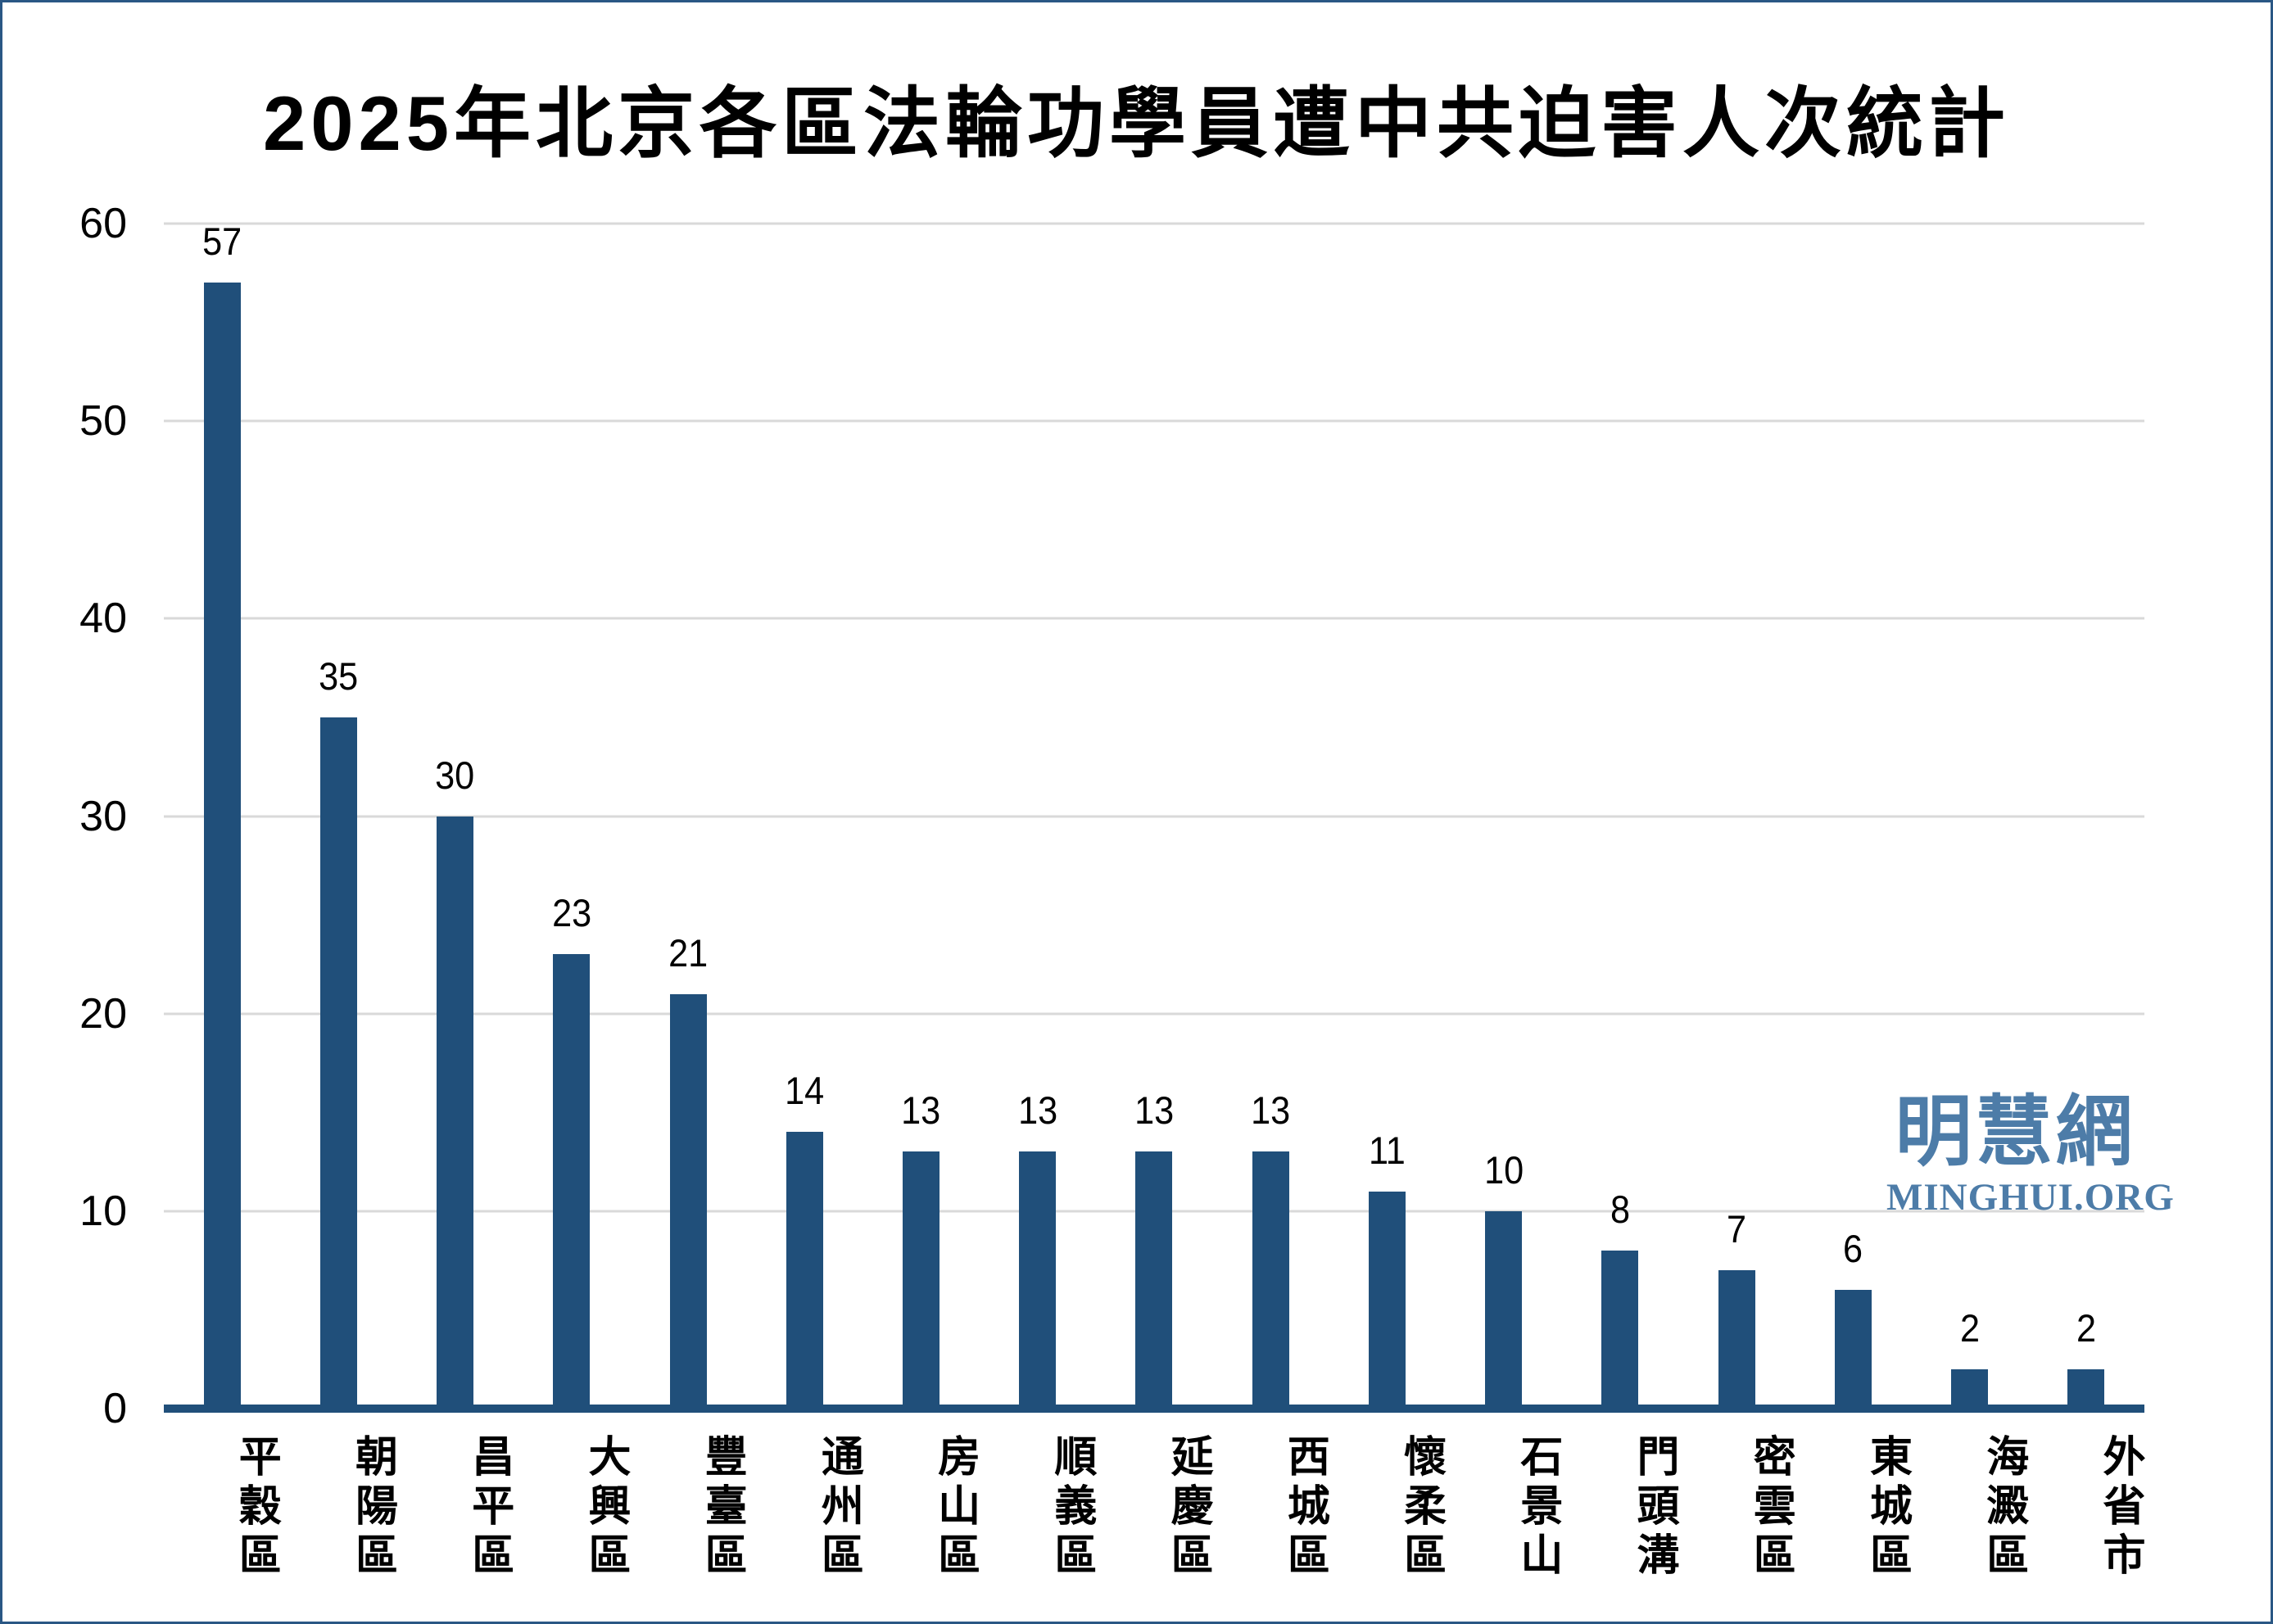 The height and width of the screenshot is (1624, 2273). What do you see at coordinates (103, 619) in the screenshot?
I see `y-tick-label: 40` at bounding box center [103, 619].